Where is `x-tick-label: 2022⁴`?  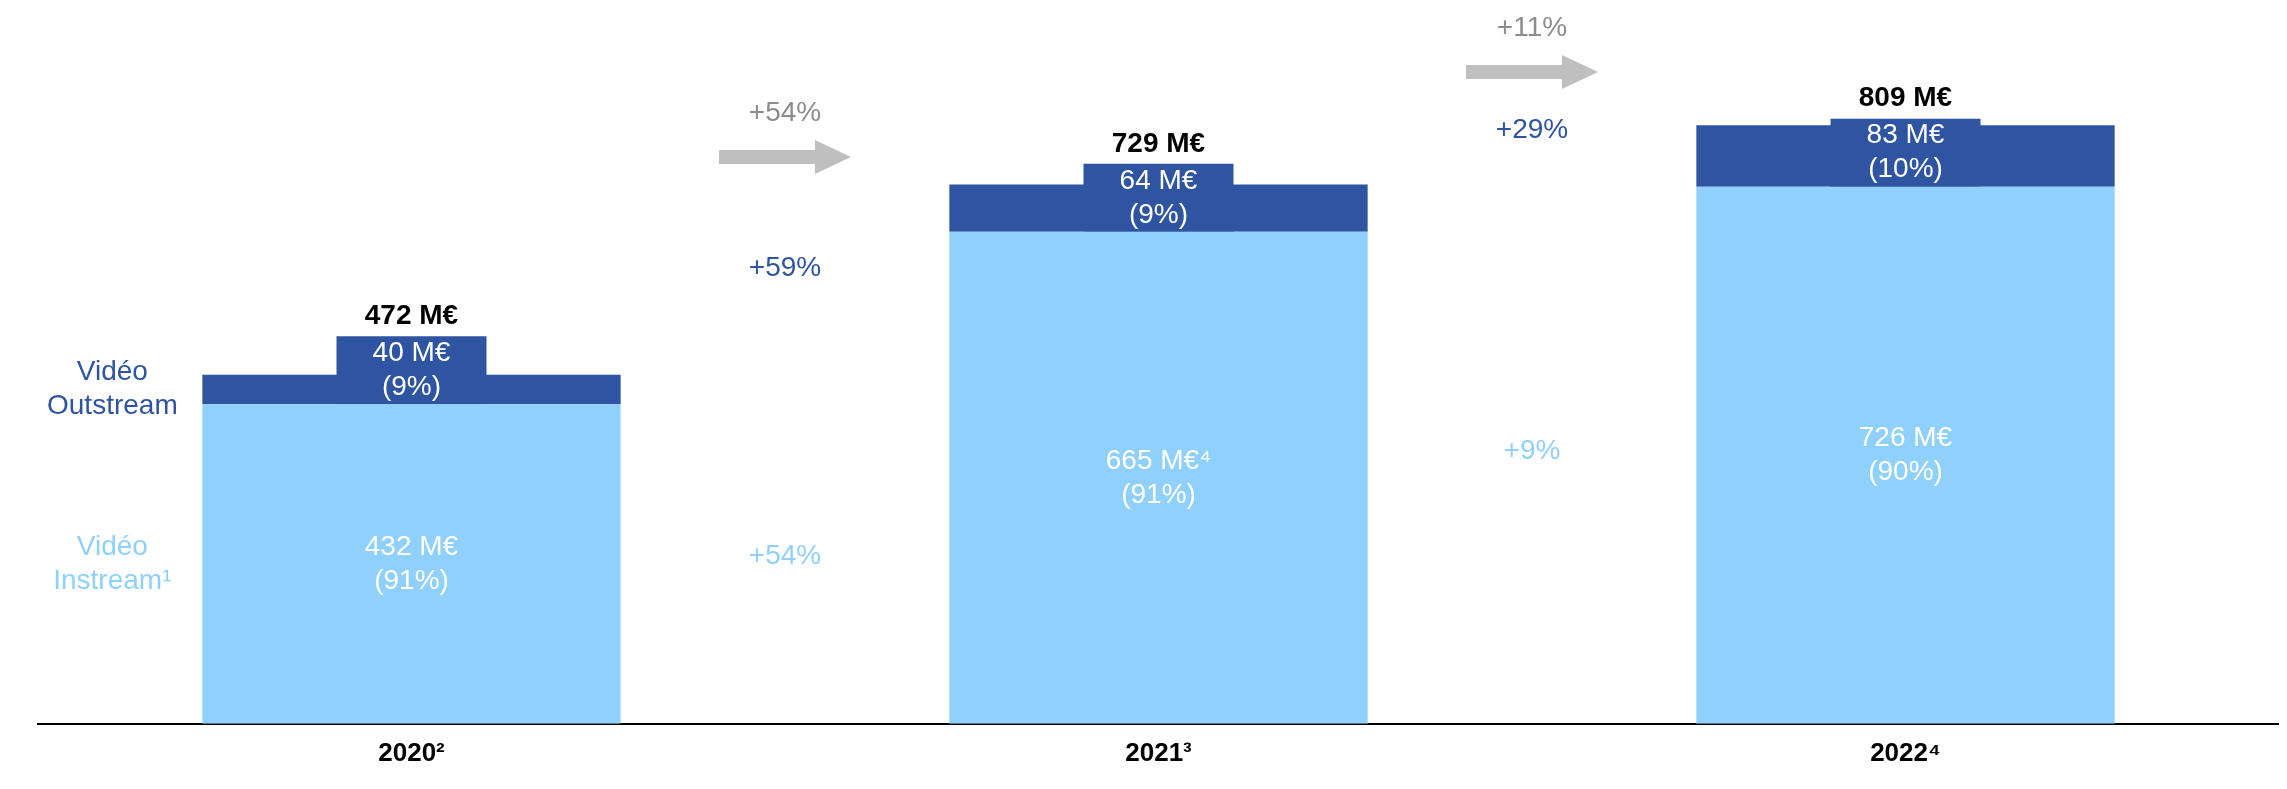 x-tick-label: 2022⁴ is located at coordinates (1905, 751).